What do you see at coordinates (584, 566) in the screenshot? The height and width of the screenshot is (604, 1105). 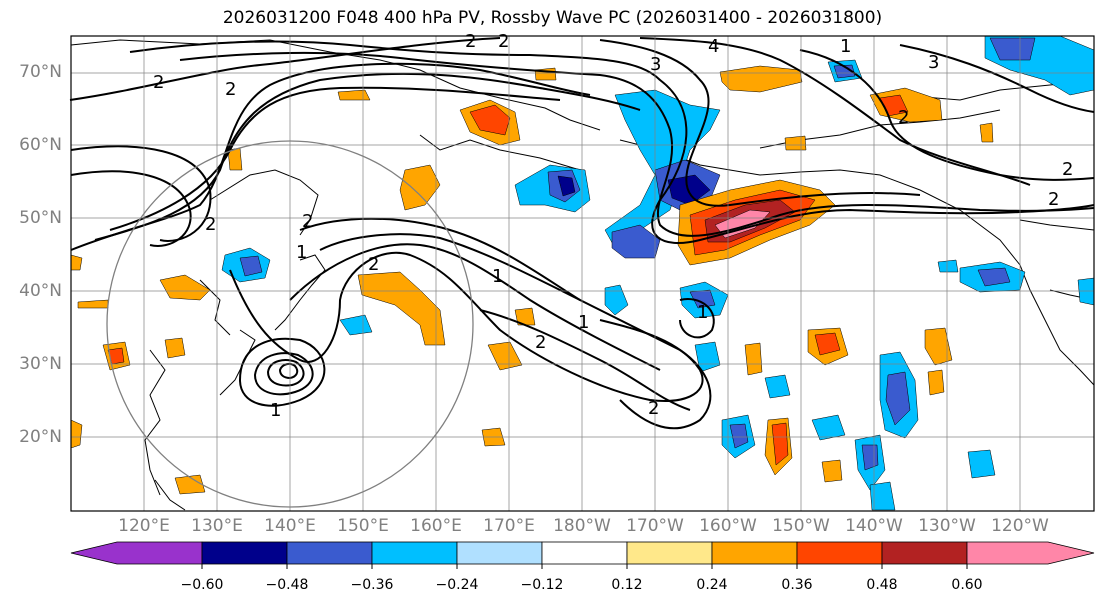 I see `colorbar-tick-marks` at bounding box center [584, 566].